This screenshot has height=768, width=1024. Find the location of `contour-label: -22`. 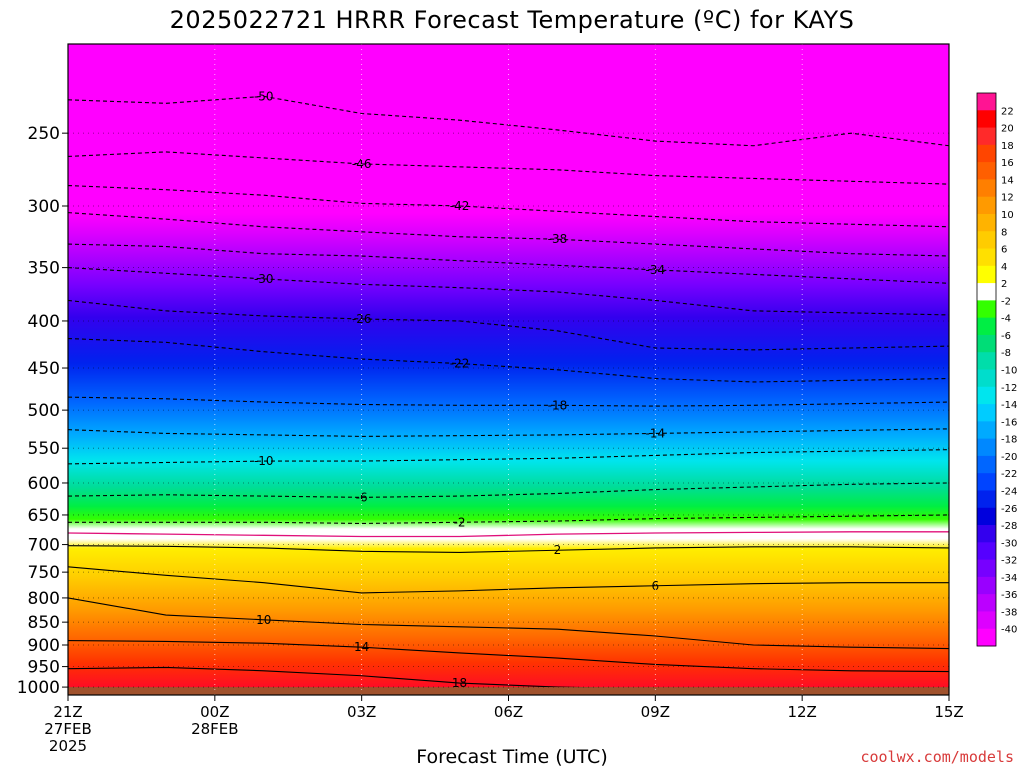

contour-label: -22 is located at coordinates (460, 364).